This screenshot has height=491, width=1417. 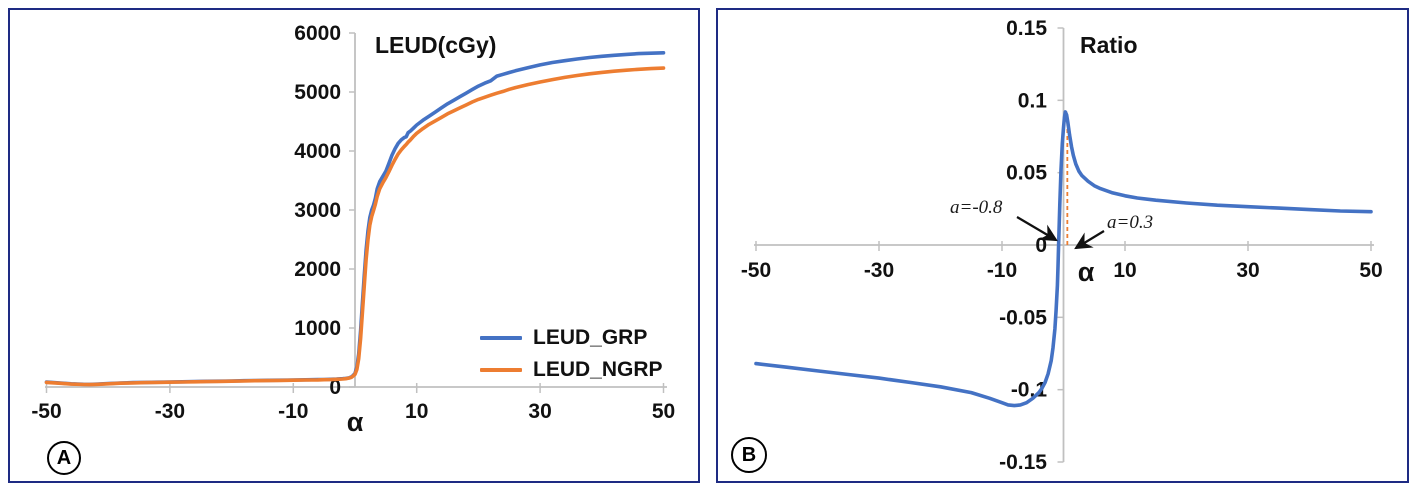 What do you see at coordinates (598, 369) in the screenshot?
I see `legend-label-leud-ngrp: LEUD_NGRP` at bounding box center [598, 369].